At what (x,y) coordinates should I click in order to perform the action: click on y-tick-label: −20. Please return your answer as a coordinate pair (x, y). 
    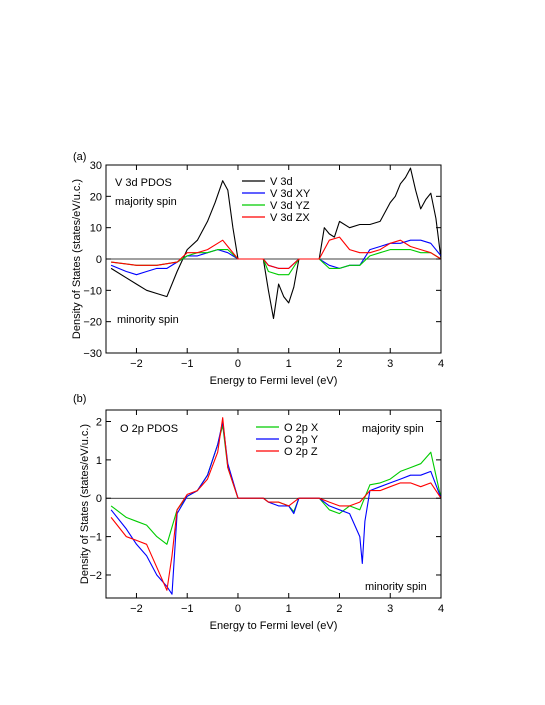
    Looking at the image, I should click on (92, 323).